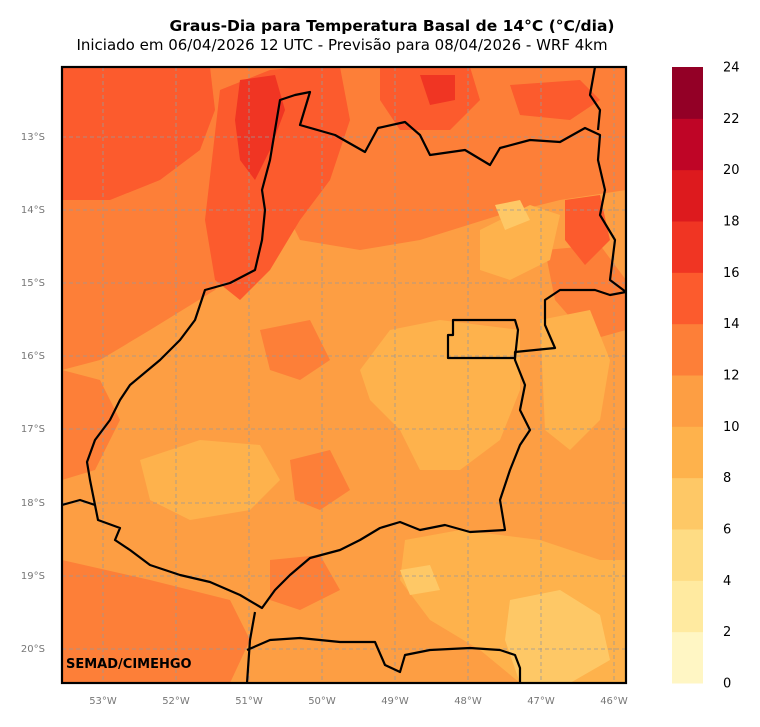 Image resolution: width=760 pixels, height=727 pixels. Describe the element at coordinates (731, 273) in the screenshot. I see `colorbar-tick-label: 16` at that location.